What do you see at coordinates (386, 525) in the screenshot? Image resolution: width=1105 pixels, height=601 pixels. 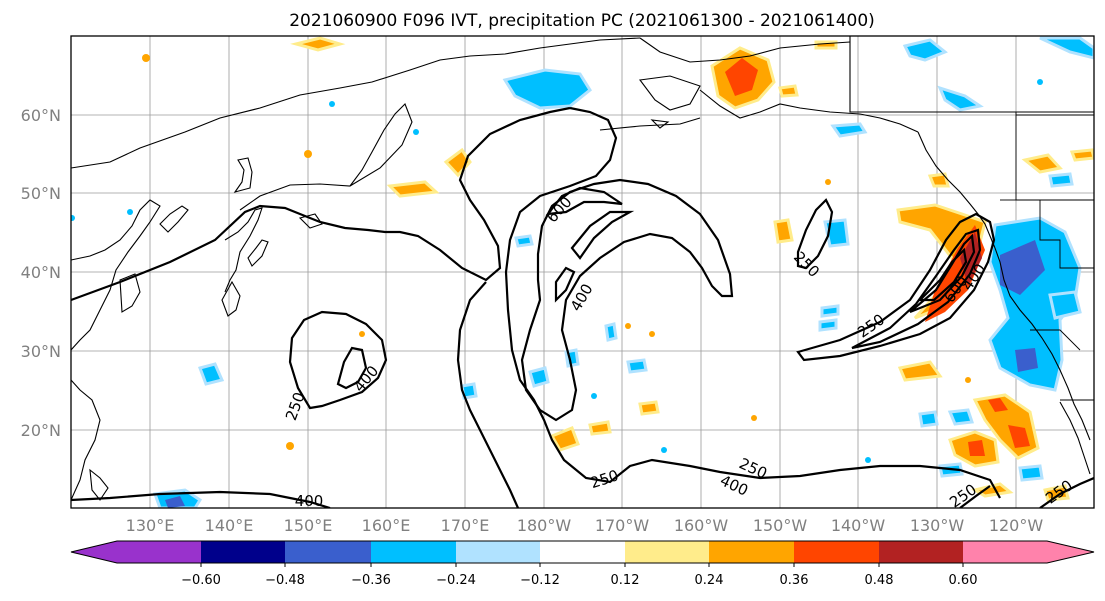 I see `lon-label-160e: 160°E` at bounding box center [386, 525].